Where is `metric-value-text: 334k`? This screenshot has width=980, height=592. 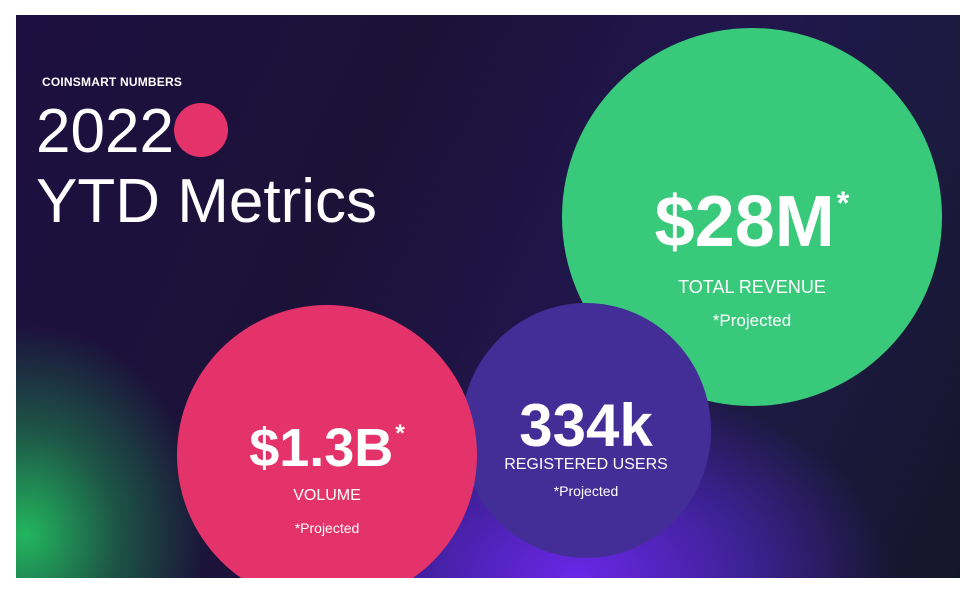
metric-value-text: 334k is located at coordinates (586, 425).